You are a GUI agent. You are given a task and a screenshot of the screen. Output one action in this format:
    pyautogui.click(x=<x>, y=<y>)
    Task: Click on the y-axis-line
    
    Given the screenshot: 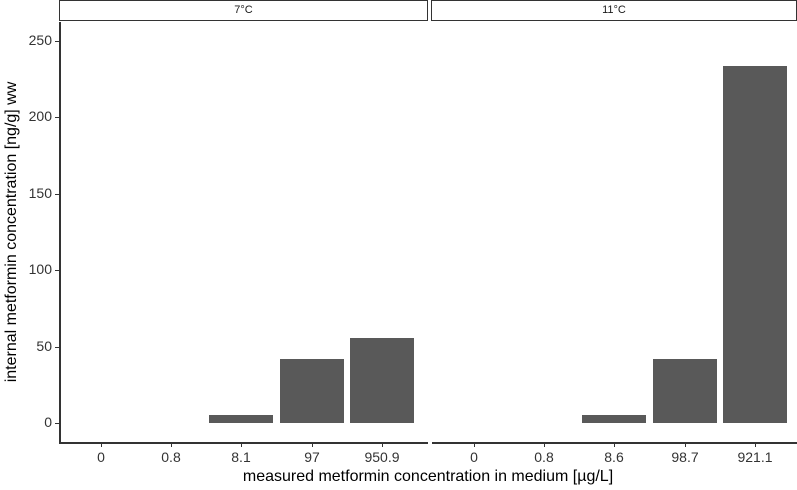 What is the action you would take?
    pyautogui.click(x=60, y=232)
    